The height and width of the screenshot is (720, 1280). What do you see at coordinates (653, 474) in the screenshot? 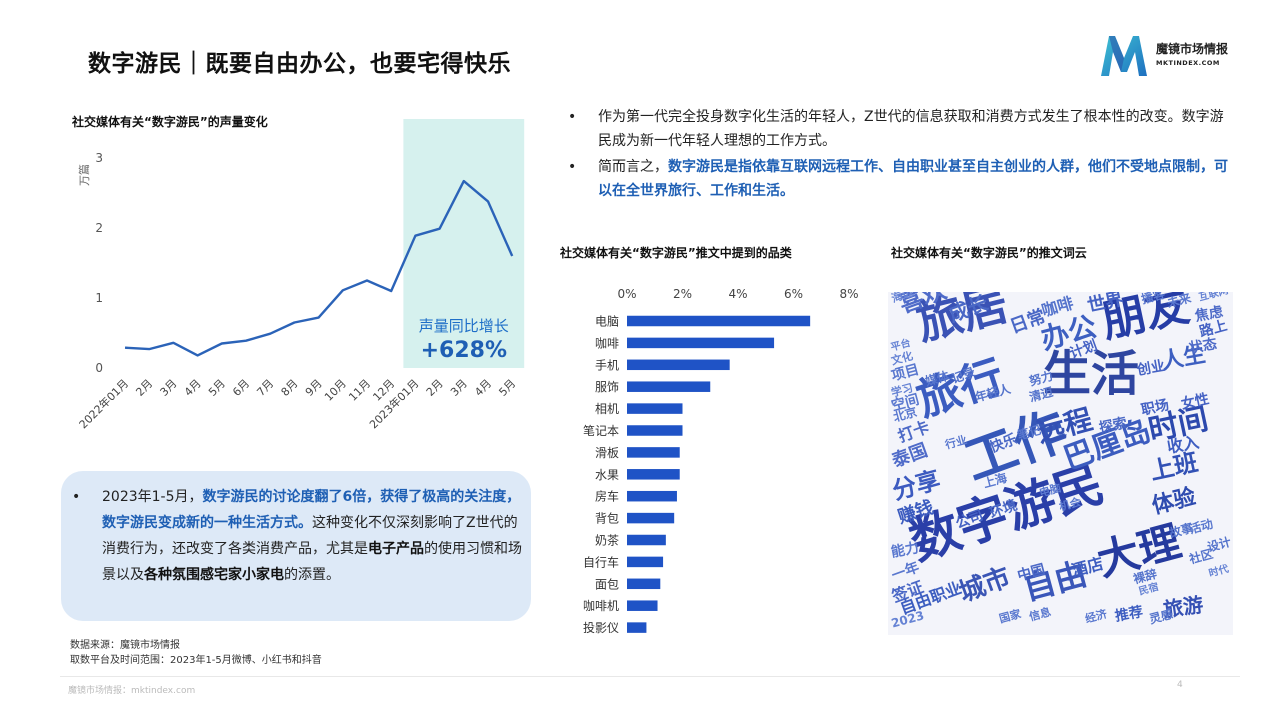
I see `bar-水果` at bounding box center [653, 474].